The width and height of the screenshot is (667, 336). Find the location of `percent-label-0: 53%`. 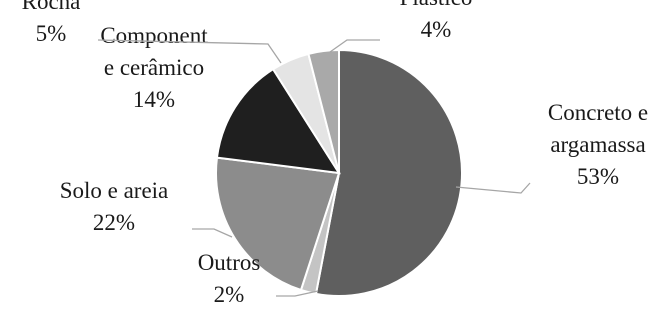

percent-label-0: 53% is located at coordinates (598, 176).